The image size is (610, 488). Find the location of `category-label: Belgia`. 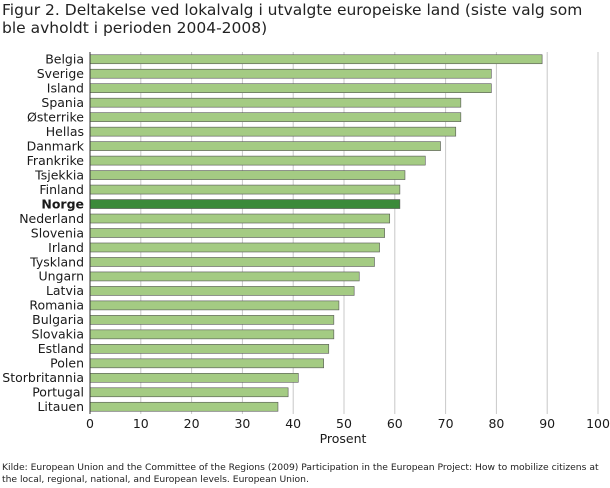

category-label: Belgia is located at coordinates (64, 59).